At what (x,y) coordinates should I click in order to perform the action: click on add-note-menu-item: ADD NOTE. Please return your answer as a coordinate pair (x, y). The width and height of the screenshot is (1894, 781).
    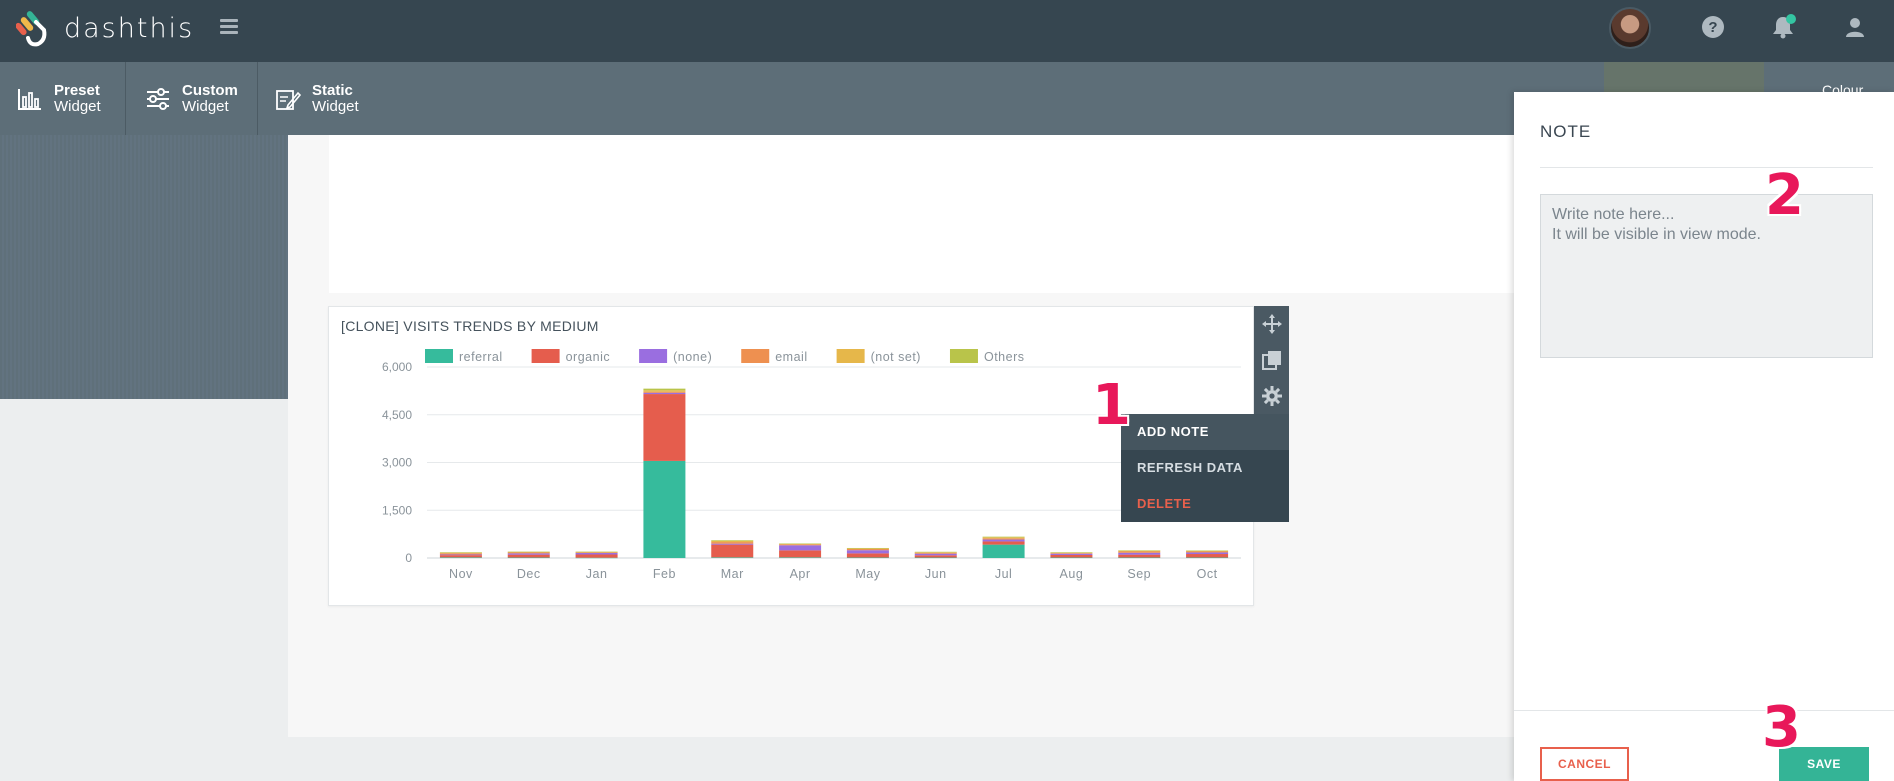
    Looking at the image, I should click on (1205, 432).